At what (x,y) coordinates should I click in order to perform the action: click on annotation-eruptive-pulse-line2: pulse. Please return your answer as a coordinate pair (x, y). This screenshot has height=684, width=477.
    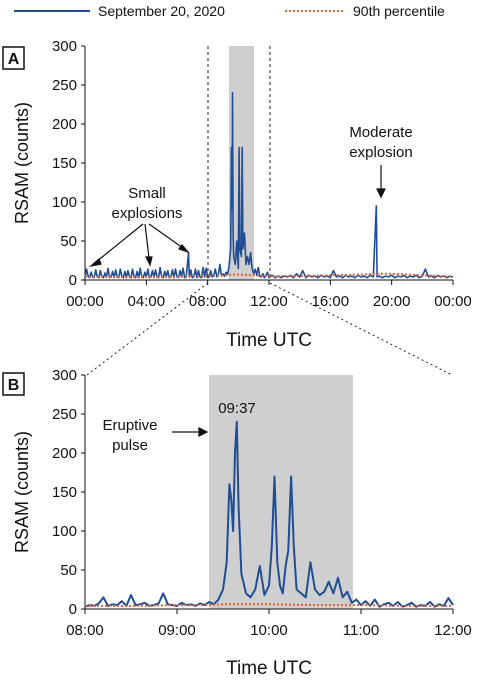
    Looking at the image, I should click on (130, 445).